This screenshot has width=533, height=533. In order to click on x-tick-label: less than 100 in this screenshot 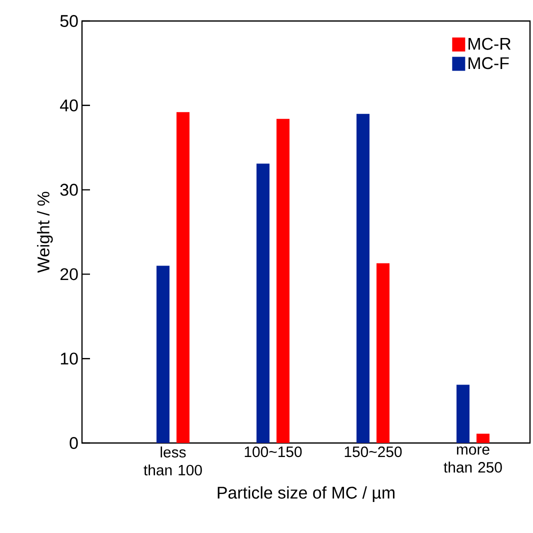, I will do `click(173, 461)`.